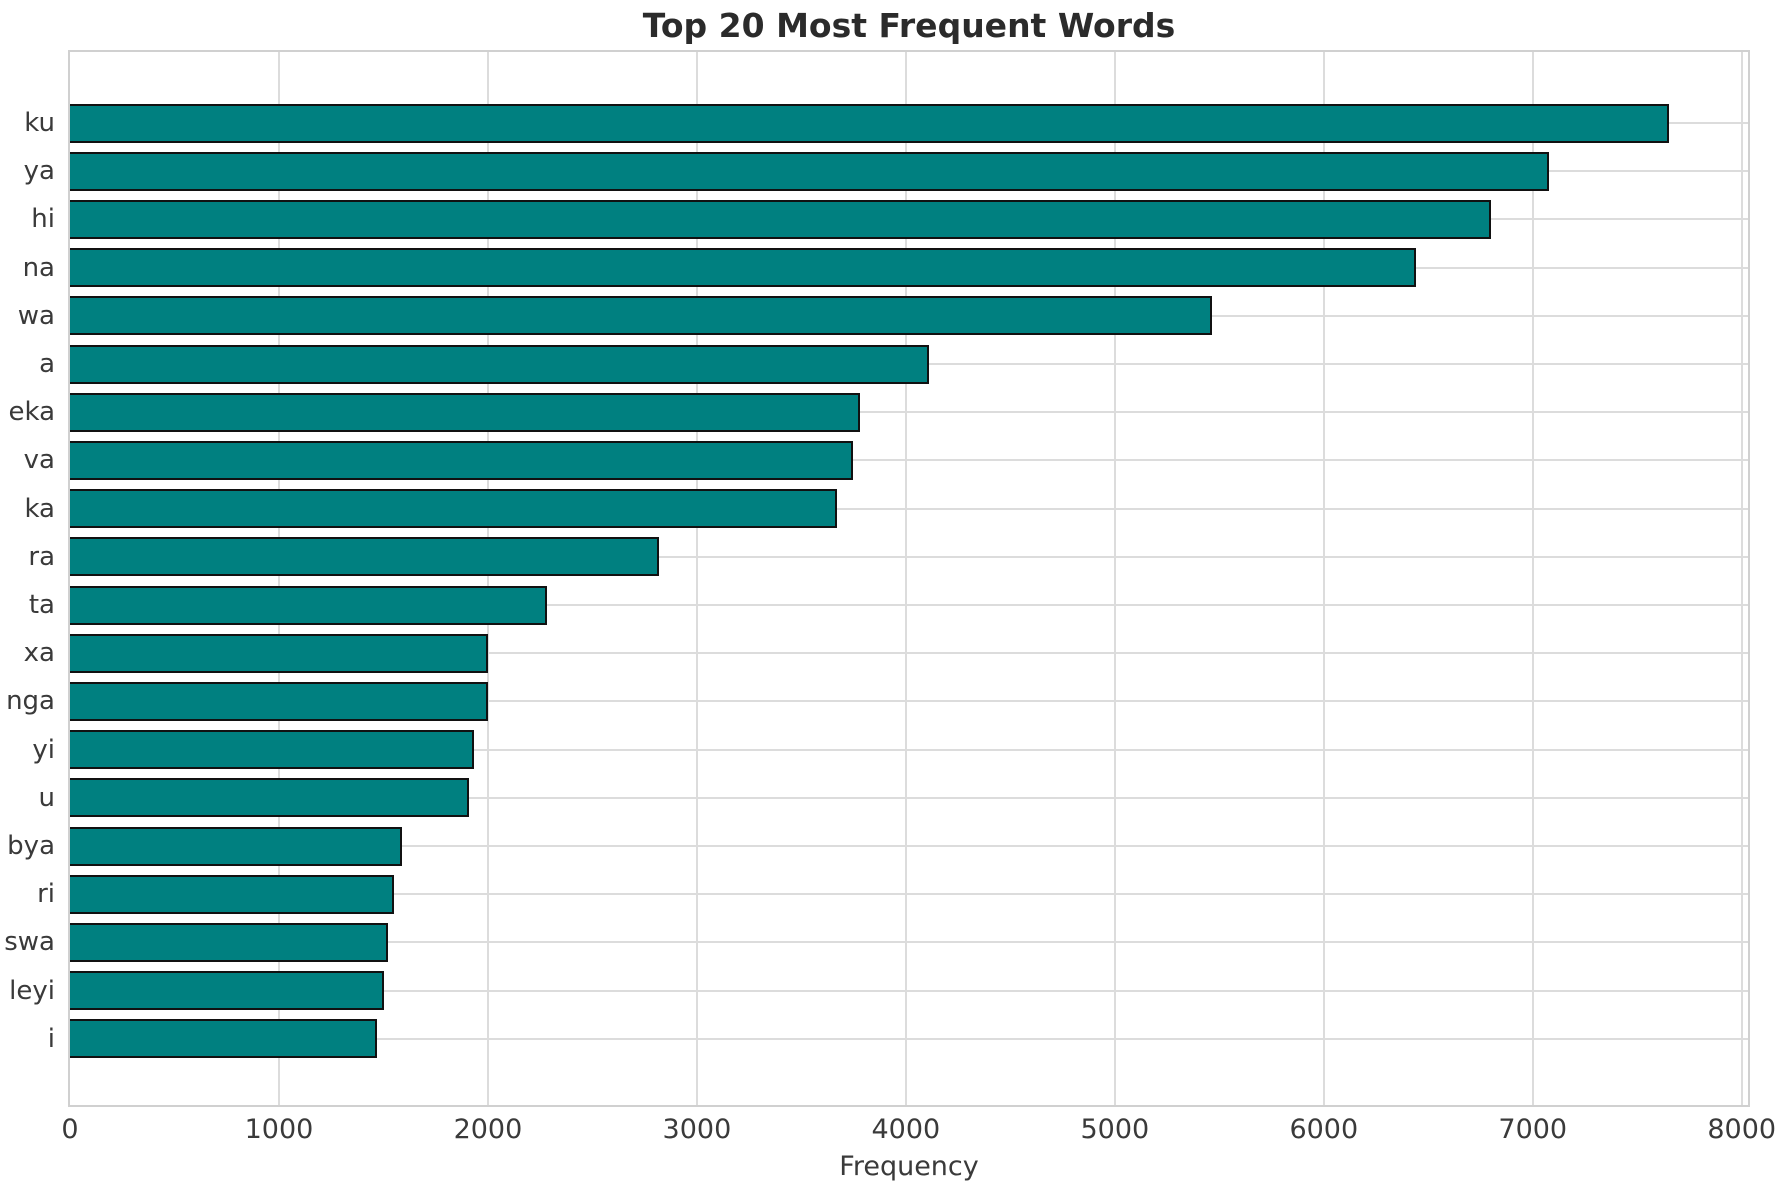  I want to click on x-tick-label-0: 0, so click(70, 1129).